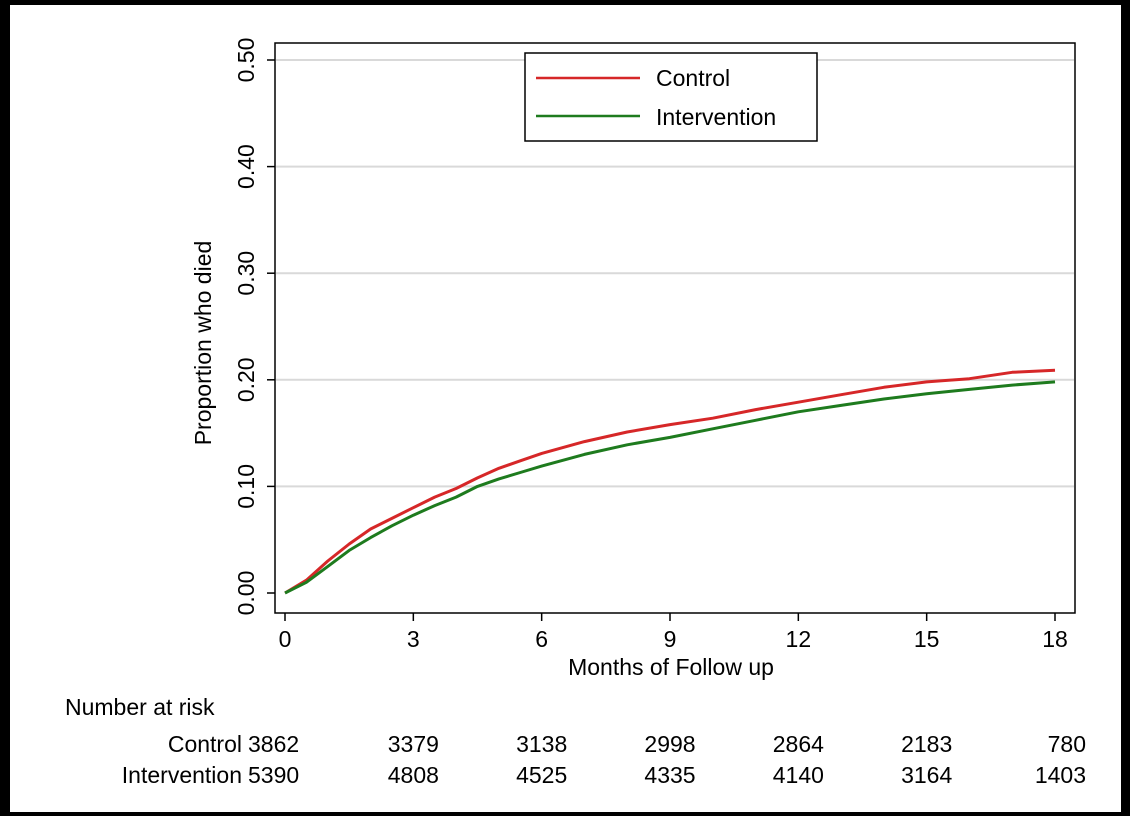 This screenshot has height=816, width=1130. I want to click on risk-value: 780, so click(1067, 744).